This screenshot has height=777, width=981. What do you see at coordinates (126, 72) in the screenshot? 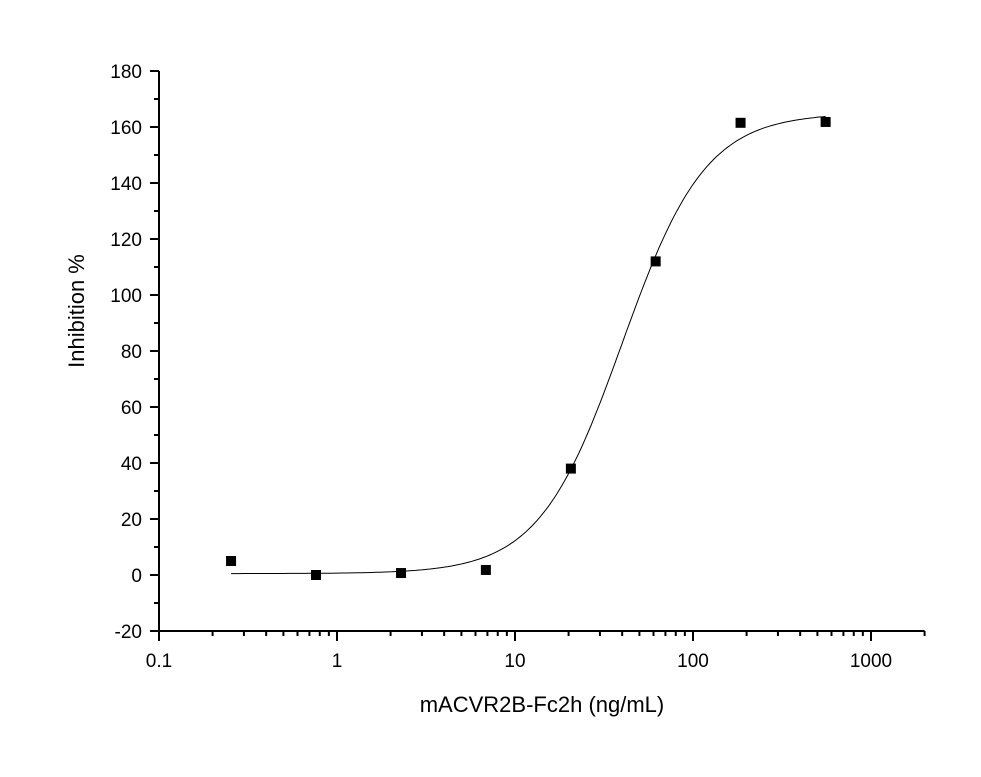
I see `y-tick-label: 180` at bounding box center [126, 72].